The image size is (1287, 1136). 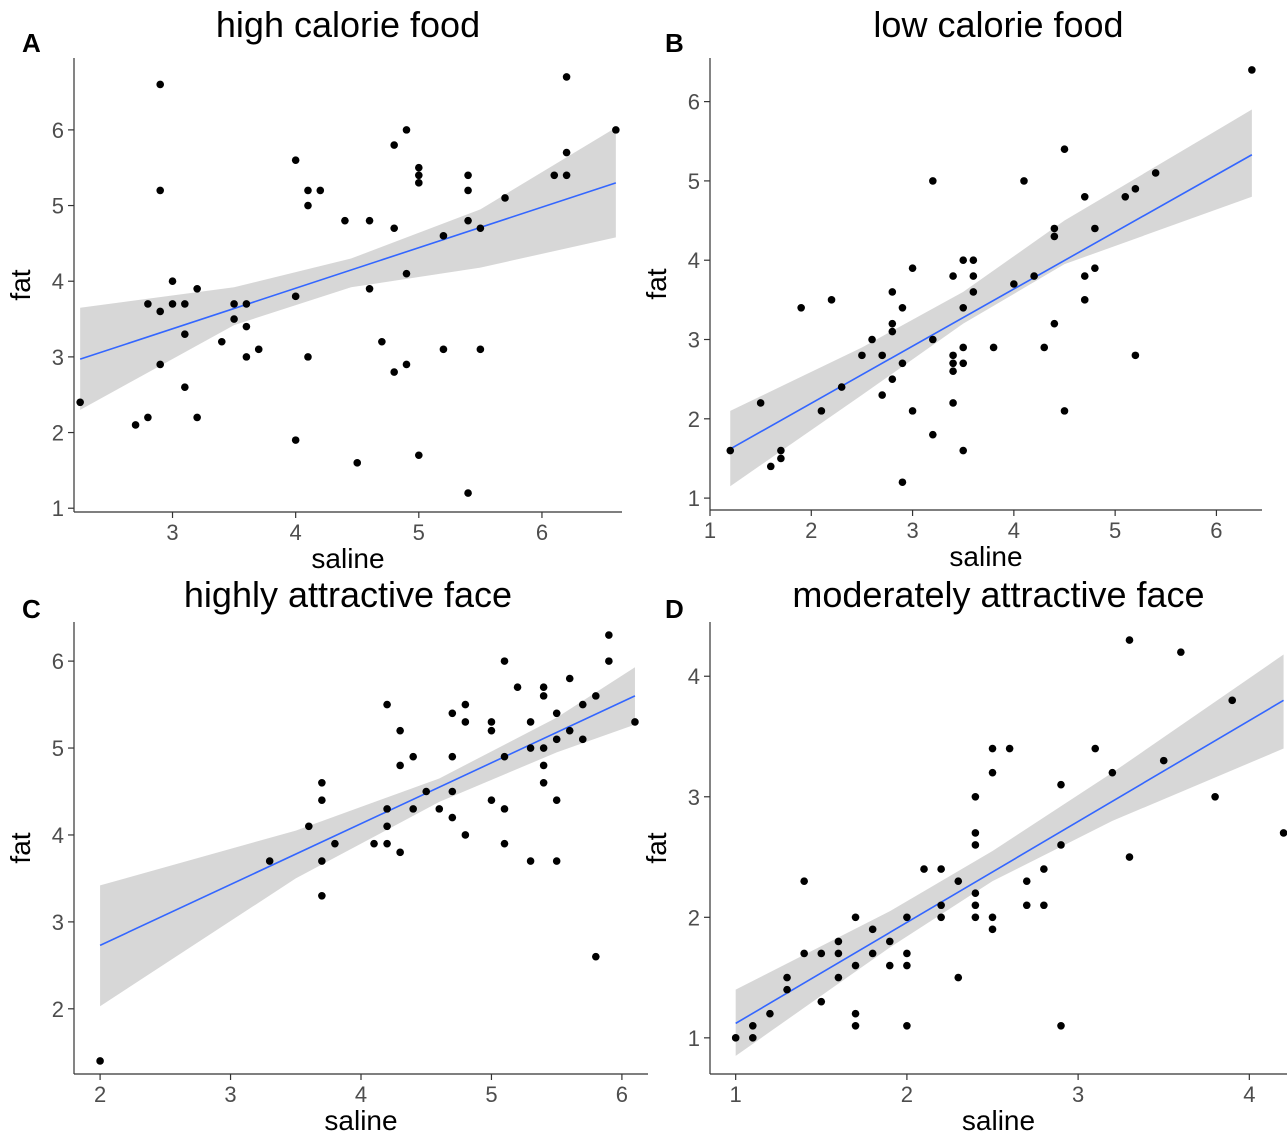 What do you see at coordinates (912, 530) in the screenshot?
I see `x-tick-label: 3` at bounding box center [912, 530].